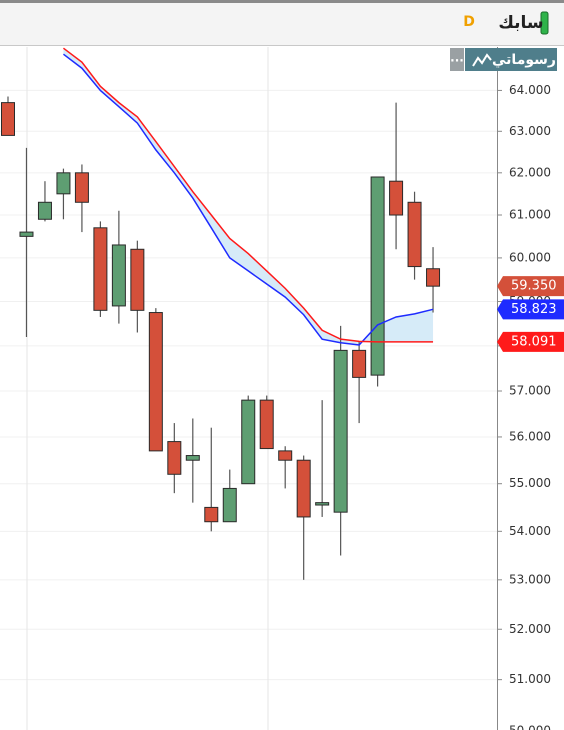 This screenshot has width=564, height=730. Describe the element at coordinates (520, 23) in the screenshot. I see `symbol: سابك` at that location.